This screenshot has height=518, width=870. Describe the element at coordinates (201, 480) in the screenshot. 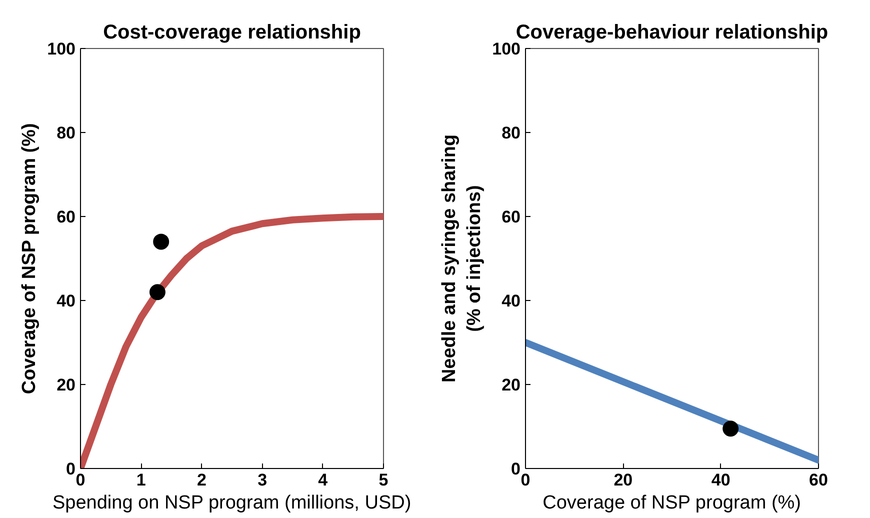

I see `x-tick-label: 2` at that location.